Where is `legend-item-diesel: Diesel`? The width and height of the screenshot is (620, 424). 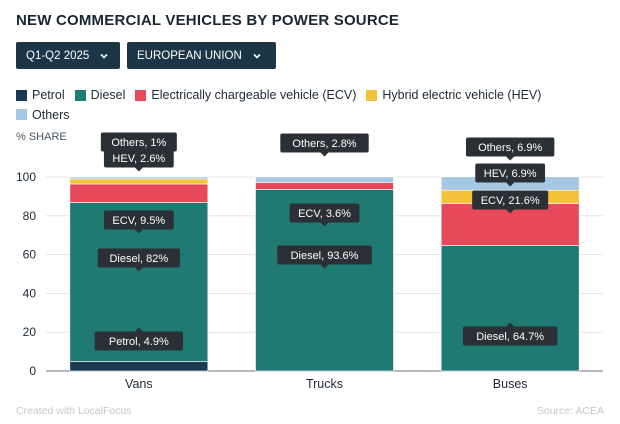
legend-item-diesel: Diesel is located at coordinates (100, 95).